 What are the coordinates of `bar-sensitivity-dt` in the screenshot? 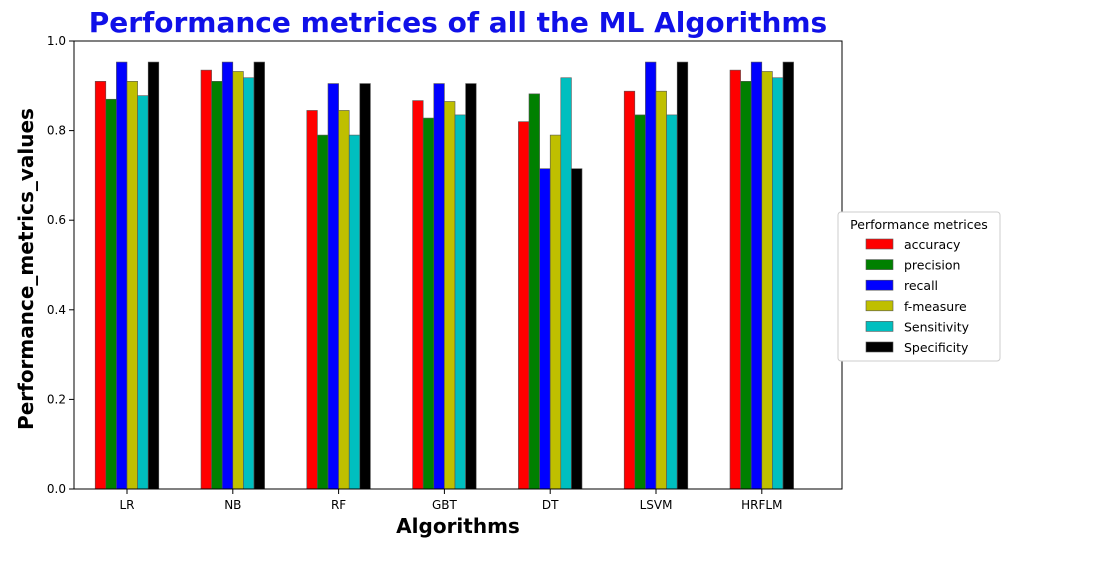 It's located at (566, 283).